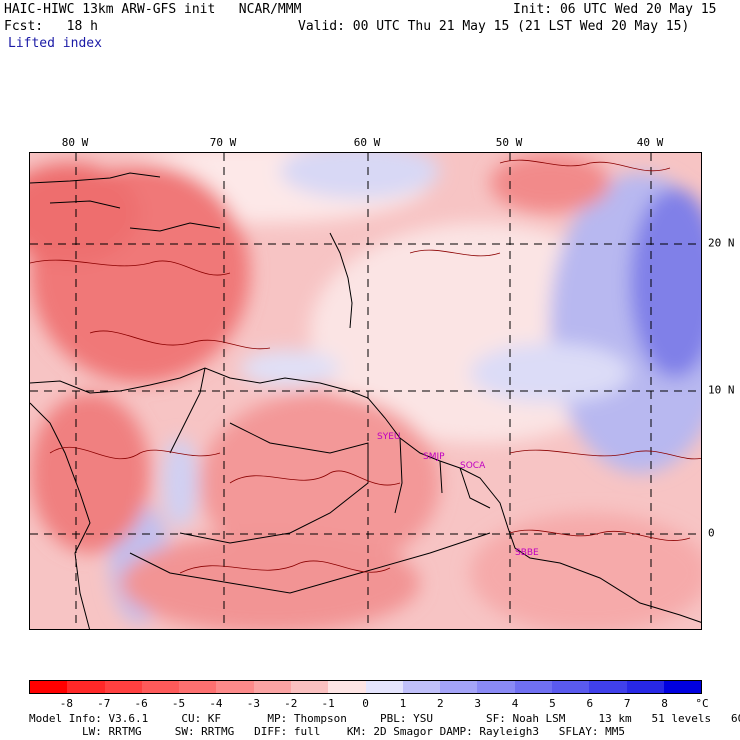 The height and width of the screenshot is (740, 740). Describe the element at coordinates (360, 176) in the screenshot. I see `blue-region-north` at that location.